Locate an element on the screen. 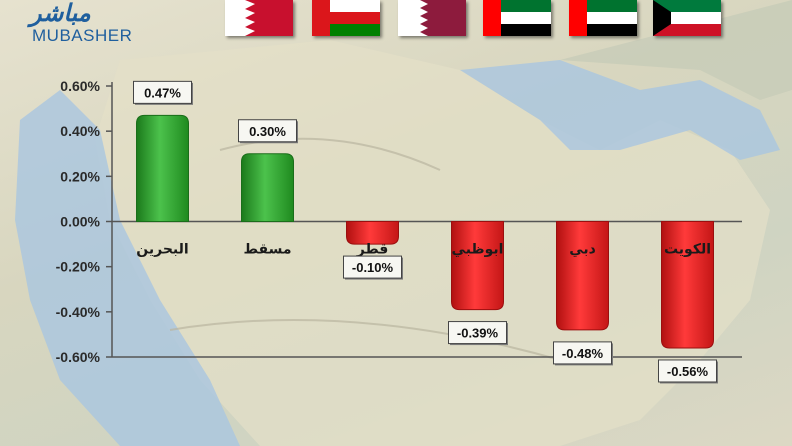 The image size is (792, 446). category-label: دبي is located at coordinates (582, 250).